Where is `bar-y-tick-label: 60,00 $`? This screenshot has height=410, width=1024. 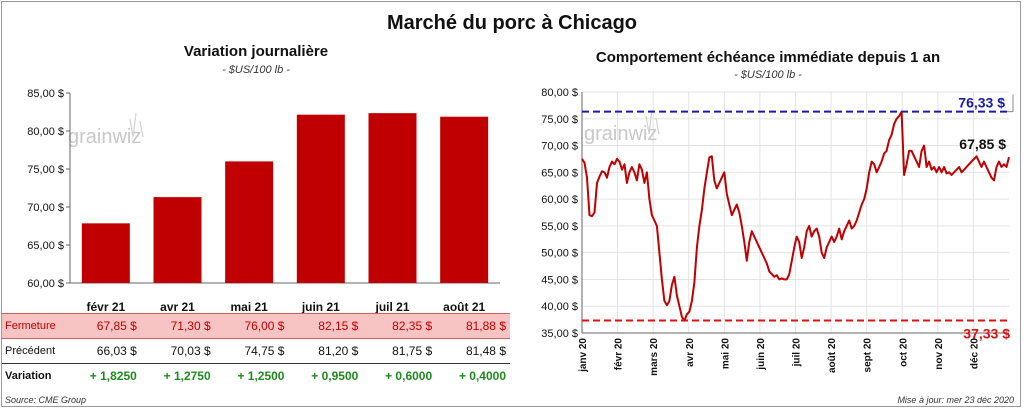 bar-y-tick-label: 60,00 $ is located at coordinates (45, 284).